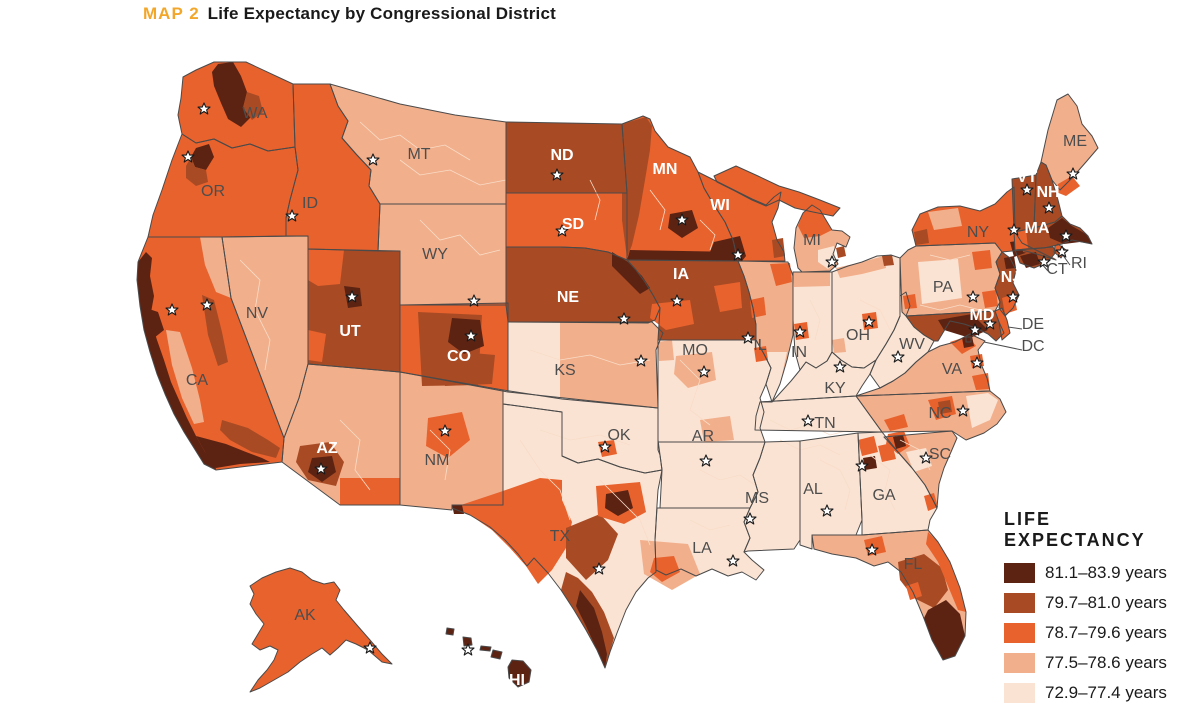 This screenshot has height=712, width=1200. I want to click on state-AR, so click(711, 475).